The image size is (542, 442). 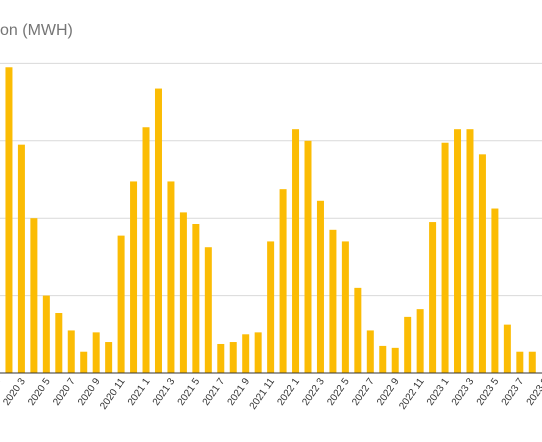 What do you see at coordinates (438, 392) in the screenshot?
I see `x-tick-label: 2023 1` at bounding box center [438, 392].